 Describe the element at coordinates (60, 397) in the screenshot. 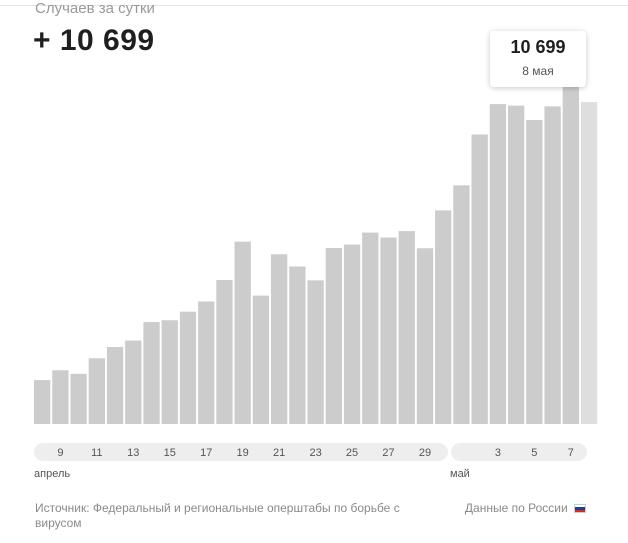

I see `bar-9-апр` at that location.